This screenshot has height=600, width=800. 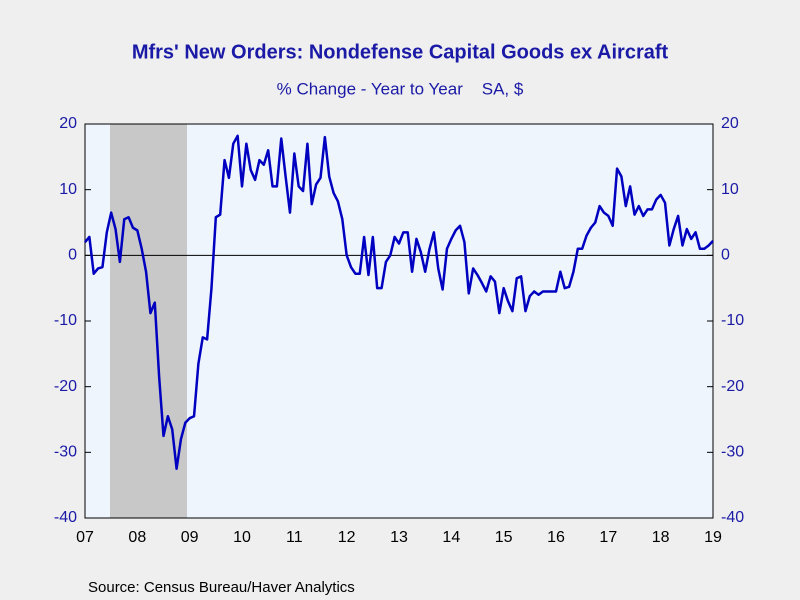 What do you see at coordinates (400, 88) in the screenshot?
I see `chart-subtitle: % Change - Year to Year SA, $` at bounding box center [400, 88].